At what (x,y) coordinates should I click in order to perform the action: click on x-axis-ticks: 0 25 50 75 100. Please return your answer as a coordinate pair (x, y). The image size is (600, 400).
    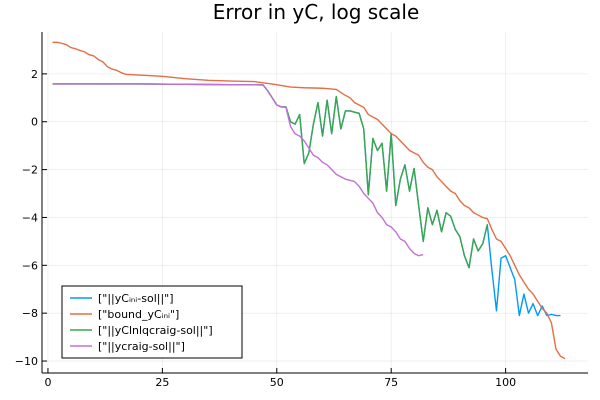
    Looking at the image, I should click on (280, 378).